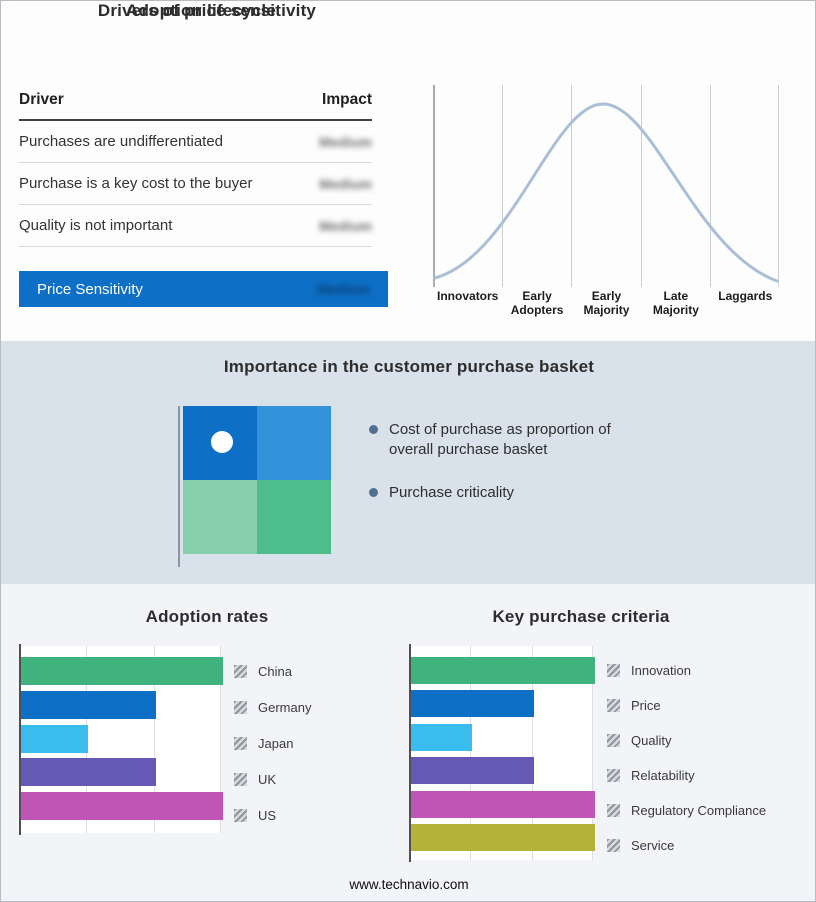 Image resolution: width=816 pixels, height=902 pixels. Describe the element at coordinates (745, 296) in the screenshot. I see `stage-label: Laggards` at that location.